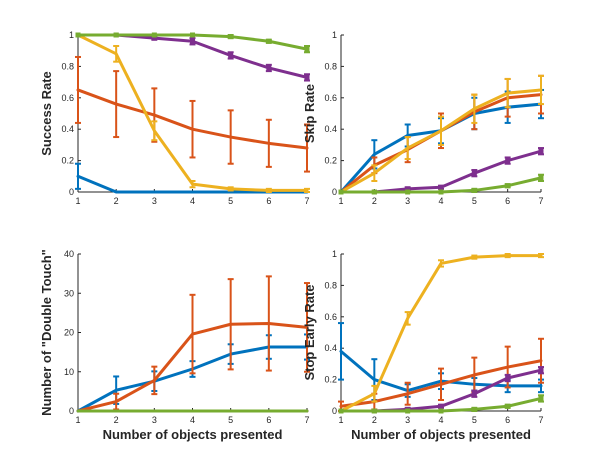 The image size is (598, 462). Describe the element at coordinates (69, 372) in the screenshot. I see `y-tick-label: 10` at that location.